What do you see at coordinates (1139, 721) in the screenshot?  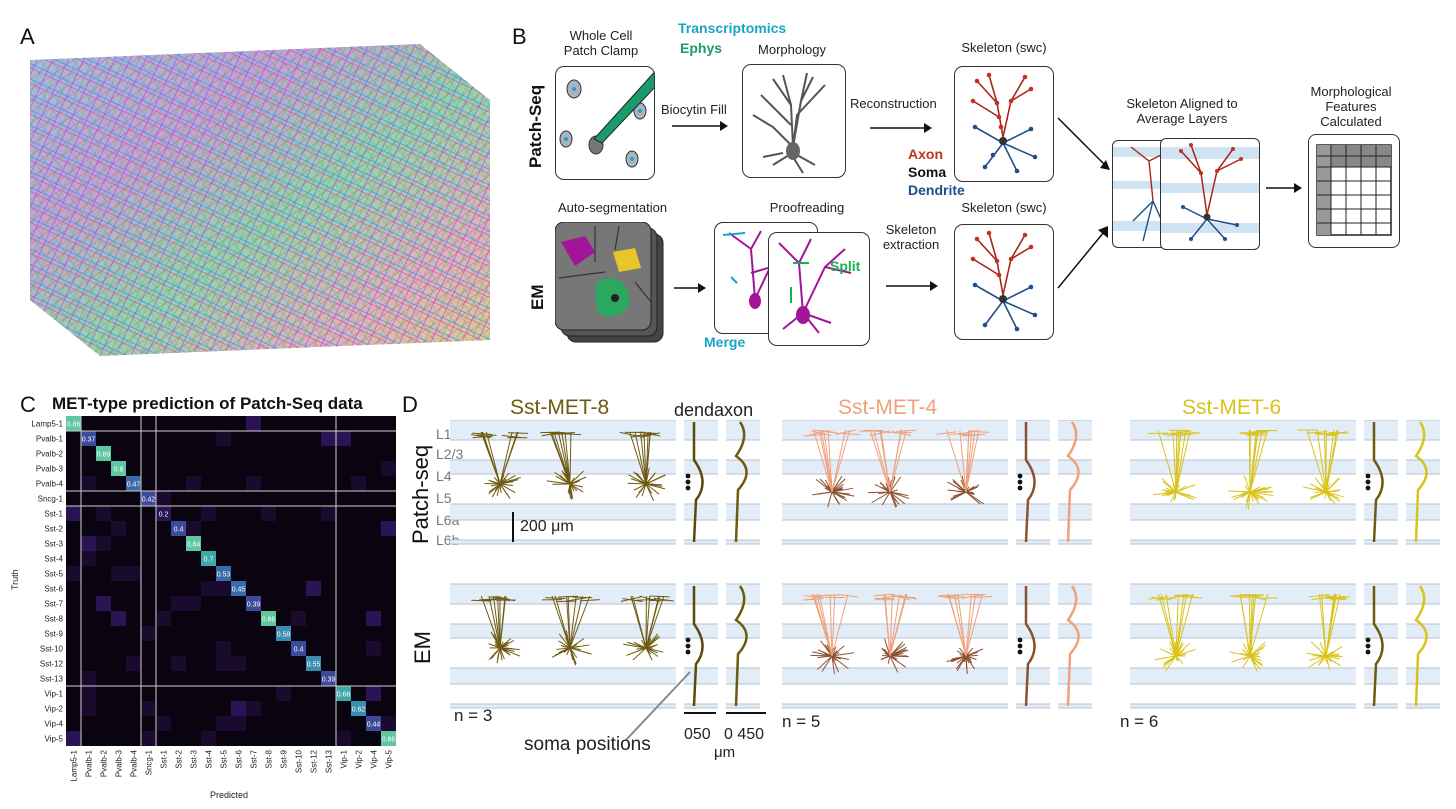 I see `n-label-3: n = 6` at bounding box center [1139, 721].